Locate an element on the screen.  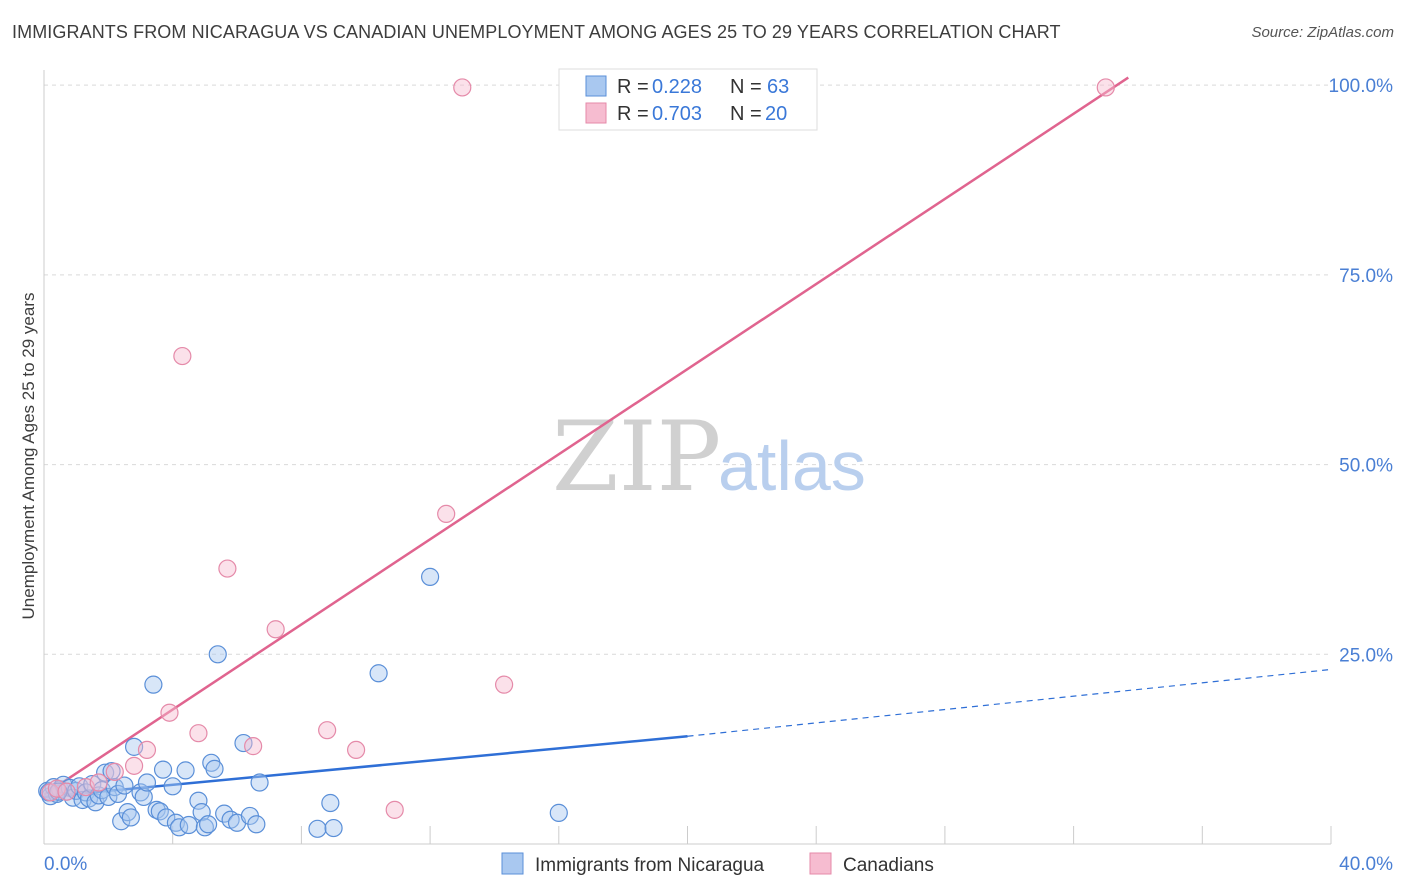
legend-swatch-blue is located at coordinates (596, 86).